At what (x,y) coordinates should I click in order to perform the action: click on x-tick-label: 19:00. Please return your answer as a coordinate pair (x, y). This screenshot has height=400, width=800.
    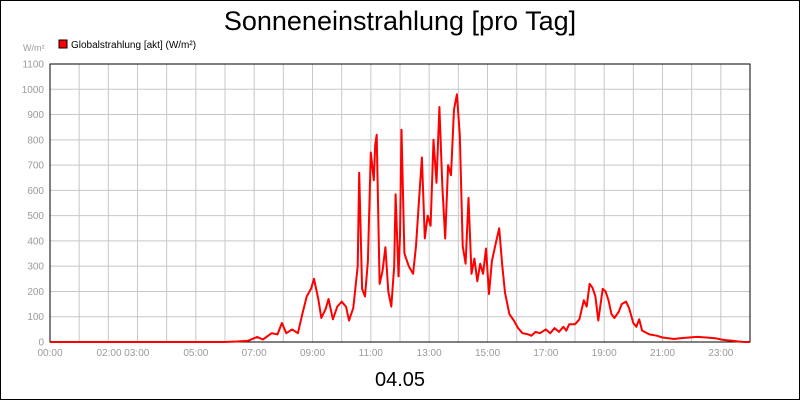
    Looking at the image, I should click on (604, 353).